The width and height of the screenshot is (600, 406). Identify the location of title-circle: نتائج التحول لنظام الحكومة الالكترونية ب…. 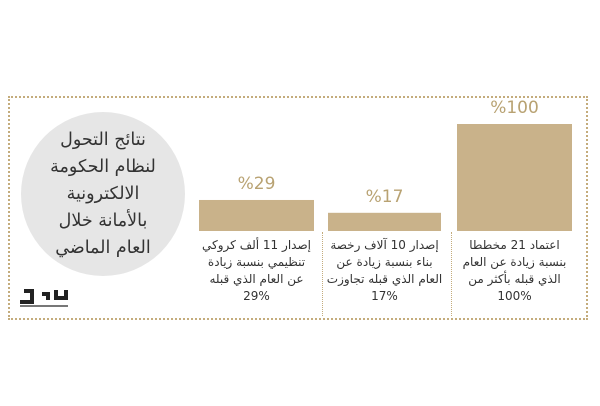
(103, 194).